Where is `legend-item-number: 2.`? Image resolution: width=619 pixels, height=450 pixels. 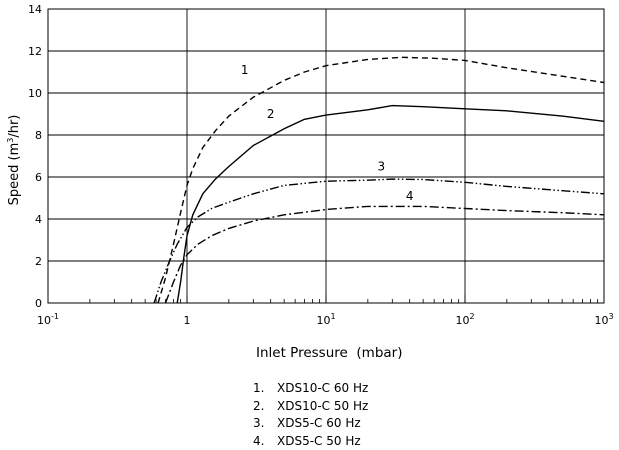
legend-item-number: 2. is located at coordinates (265, 407).